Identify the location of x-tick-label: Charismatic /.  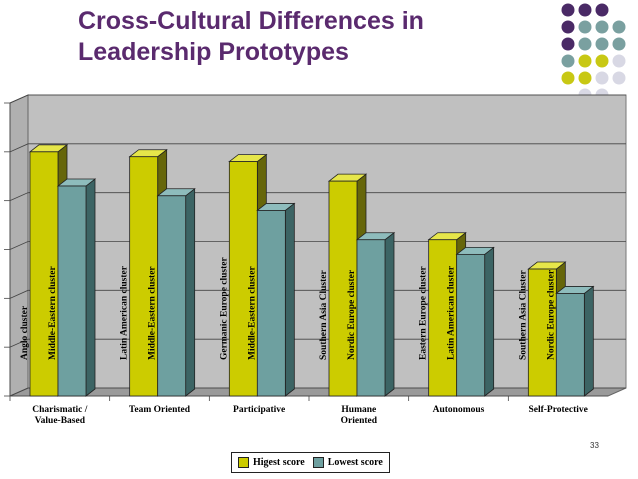
(60, 410).